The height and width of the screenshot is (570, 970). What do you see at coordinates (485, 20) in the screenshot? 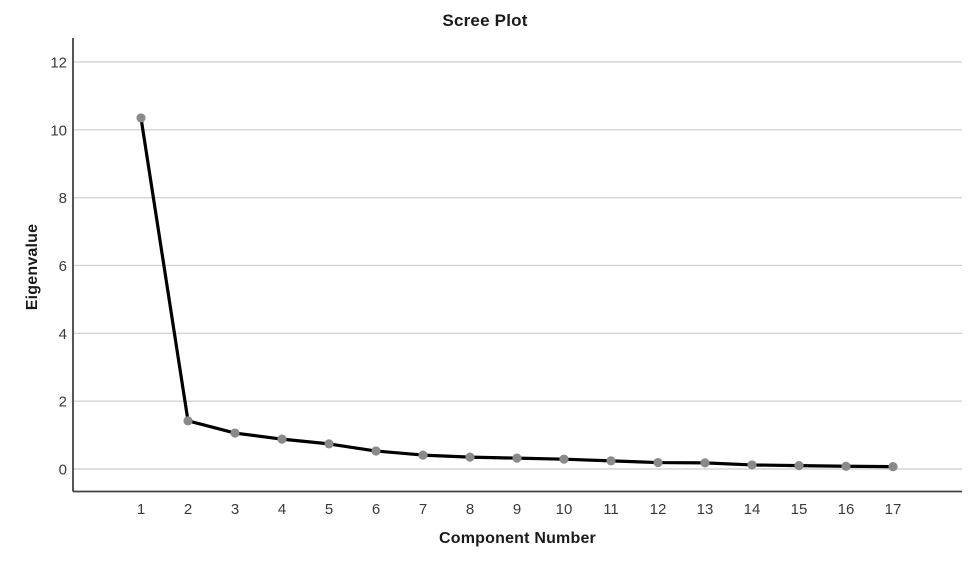
I see `chart-title: Scree Plot` at bounding box center [485, 20].